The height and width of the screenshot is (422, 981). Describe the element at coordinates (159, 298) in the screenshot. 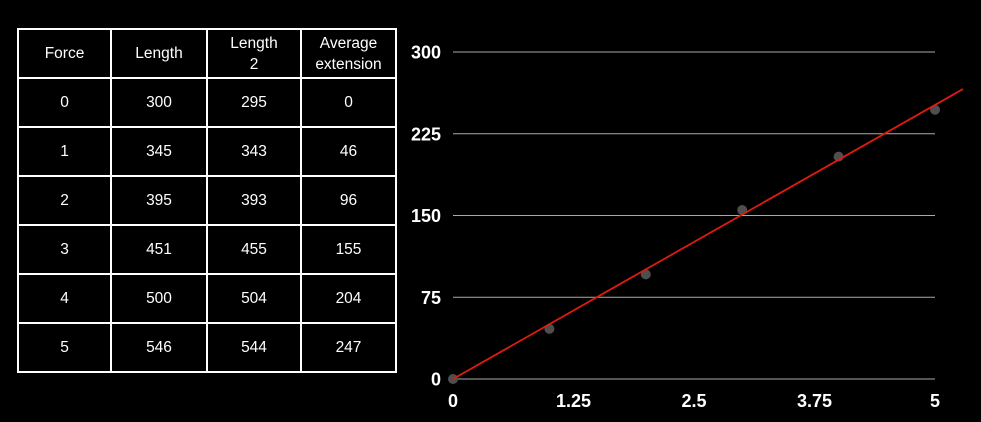

I see `table-cell: 500` at that location.